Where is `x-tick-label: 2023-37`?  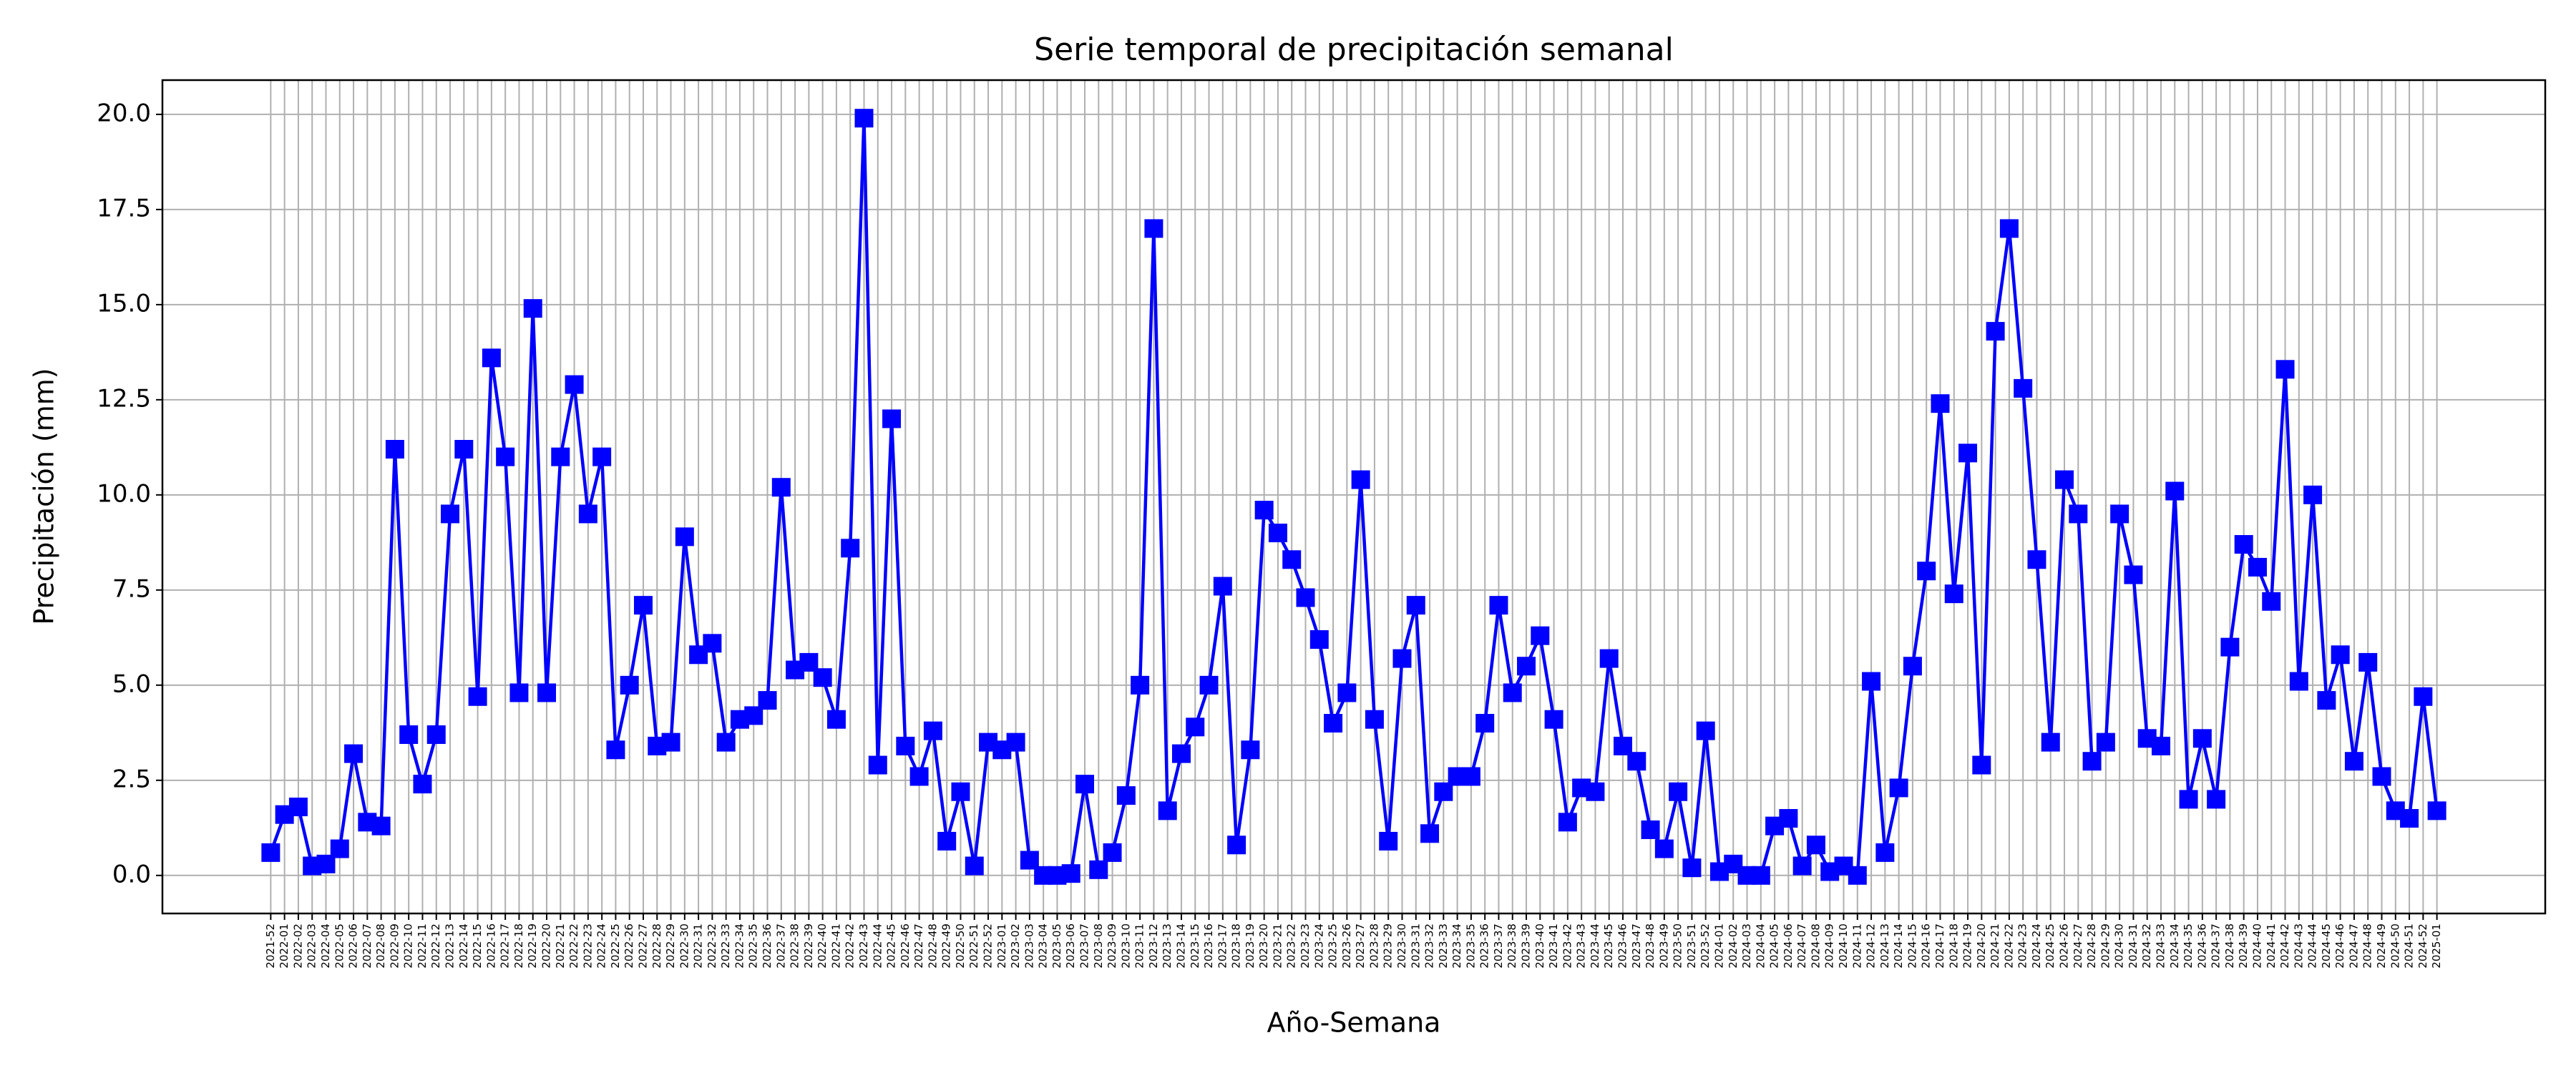
x-tick-label: 2023-37 is located at coordinates (1498, 946).